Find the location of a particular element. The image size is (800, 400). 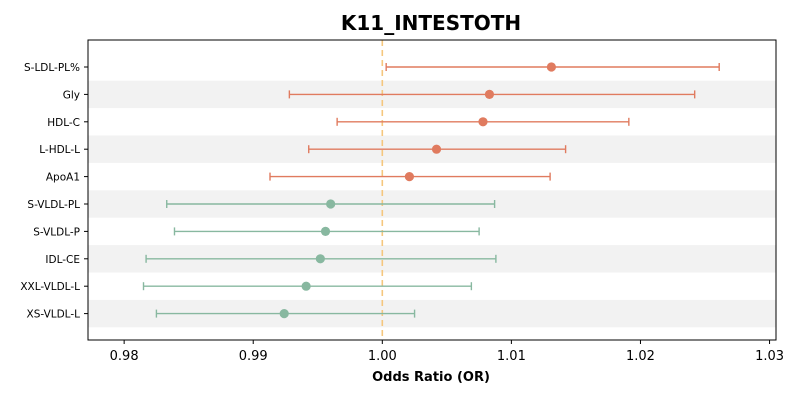

y-tick-label: S-VLDL-PL is located at coordinates (53, 205).